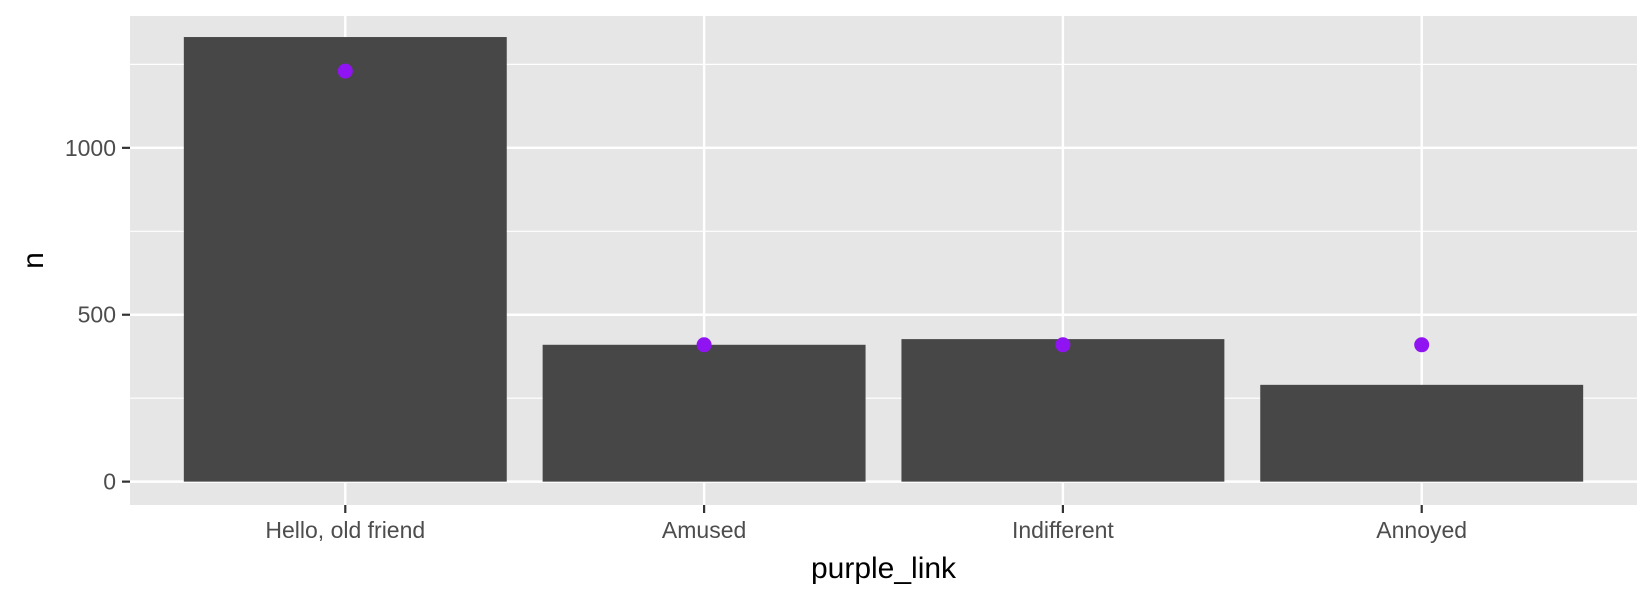 The height and width of the screenshot is (600, 1650). What do you see at coordinates (1421, 530) in the screenshot?
I see `x-tick-label: Annoyed` at bounding box center [1421, 530].